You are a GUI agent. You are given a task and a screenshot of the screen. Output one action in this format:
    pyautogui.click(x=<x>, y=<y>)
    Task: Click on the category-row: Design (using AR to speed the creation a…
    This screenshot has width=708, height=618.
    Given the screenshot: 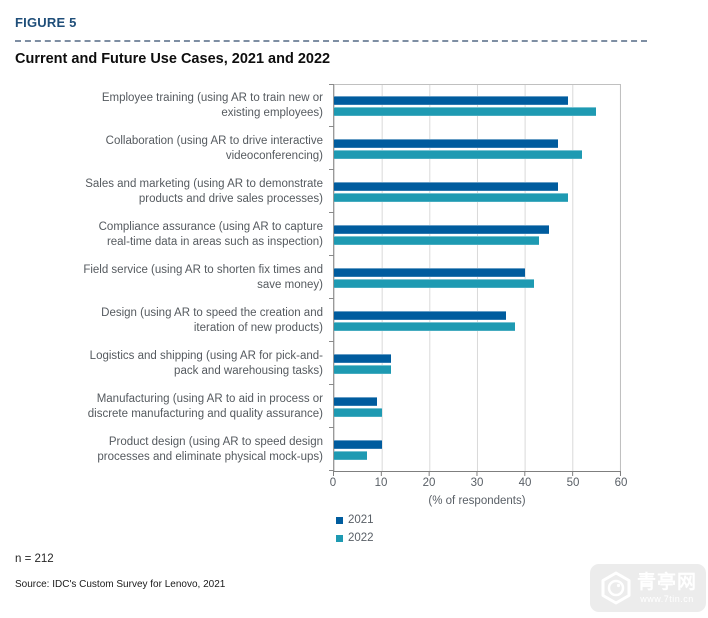 What is the action you would take?
    pyautogui.click(x=335, y=320)
    